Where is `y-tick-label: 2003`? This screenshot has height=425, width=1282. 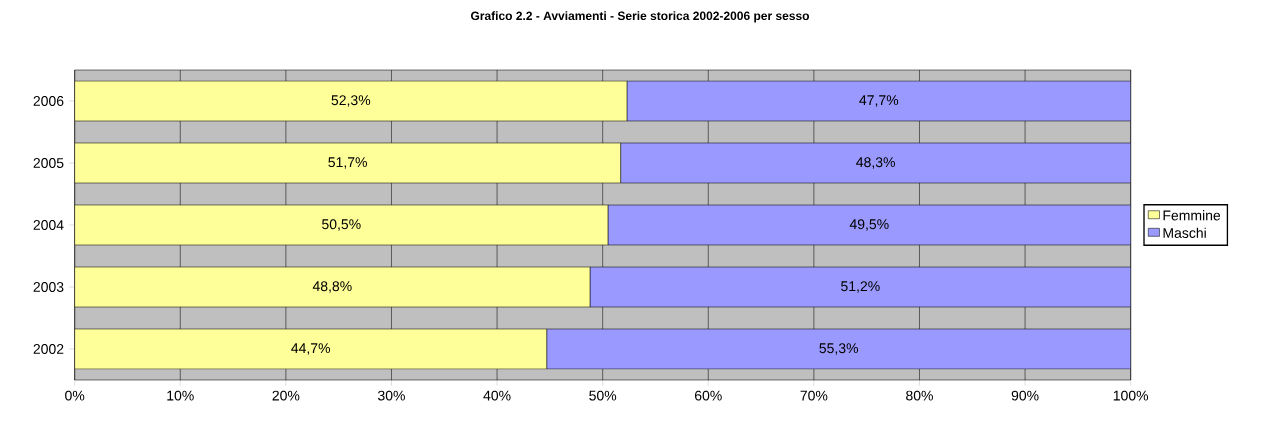
y-tick-label: 2003 is located at coordinates (48, 287).